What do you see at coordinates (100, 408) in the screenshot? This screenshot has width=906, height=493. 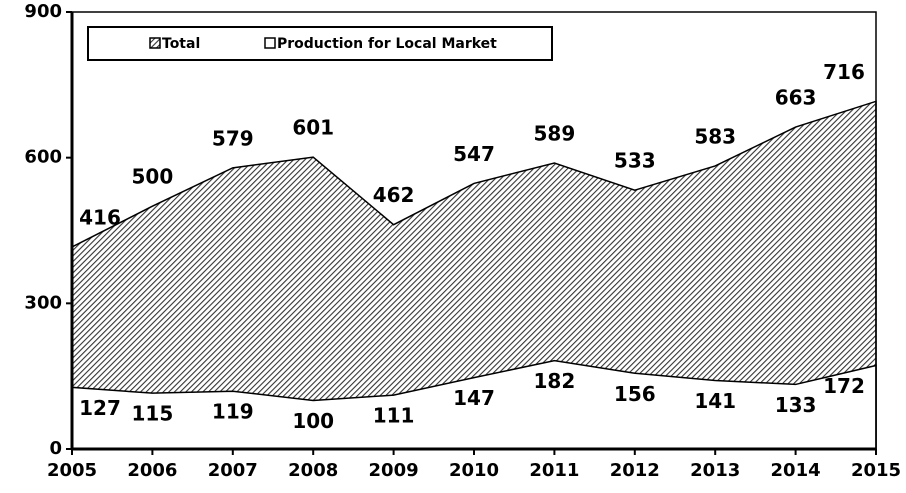 I see `data-label: 127` at bounding box center [100, 408].